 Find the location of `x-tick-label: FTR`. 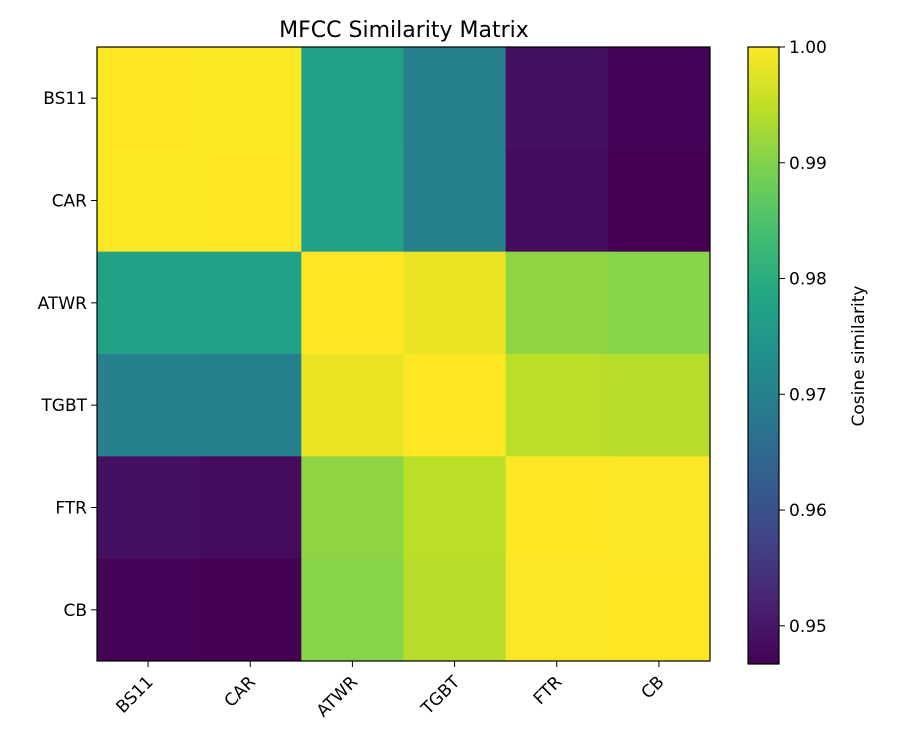

x-tick-label: FTR is located at coordinates (548, 690).